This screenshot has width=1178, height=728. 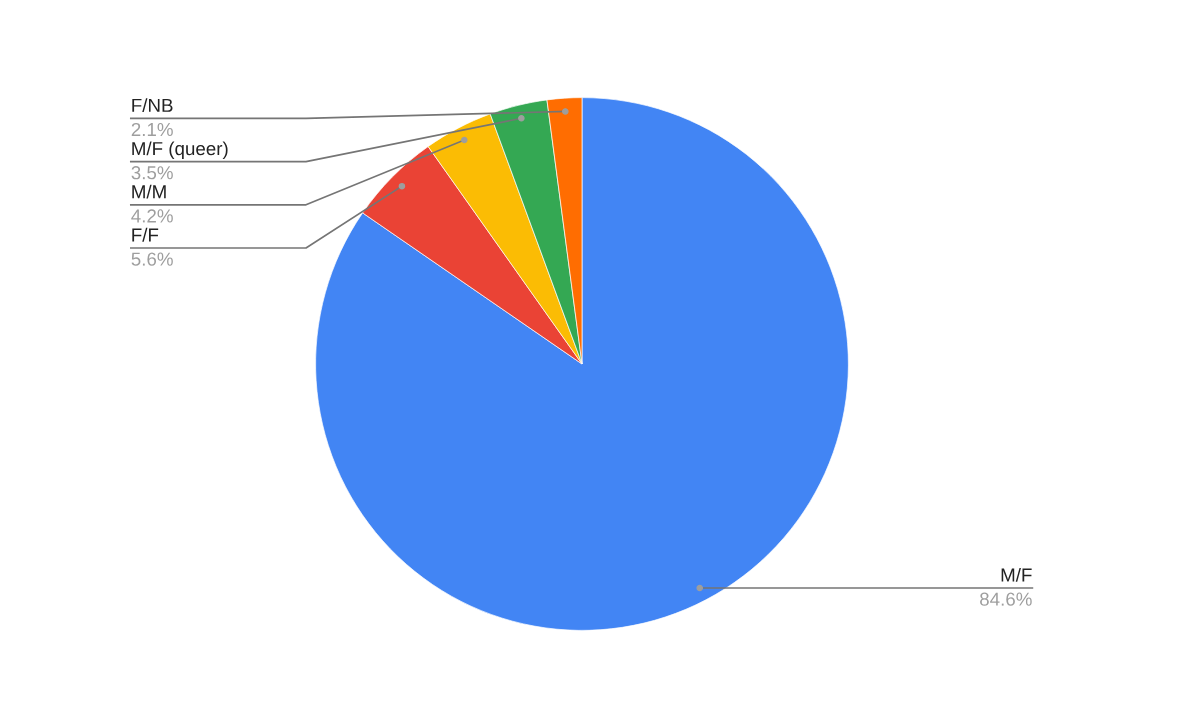 I want to click on slice-label: M/F, so click(x=1016, y=574).